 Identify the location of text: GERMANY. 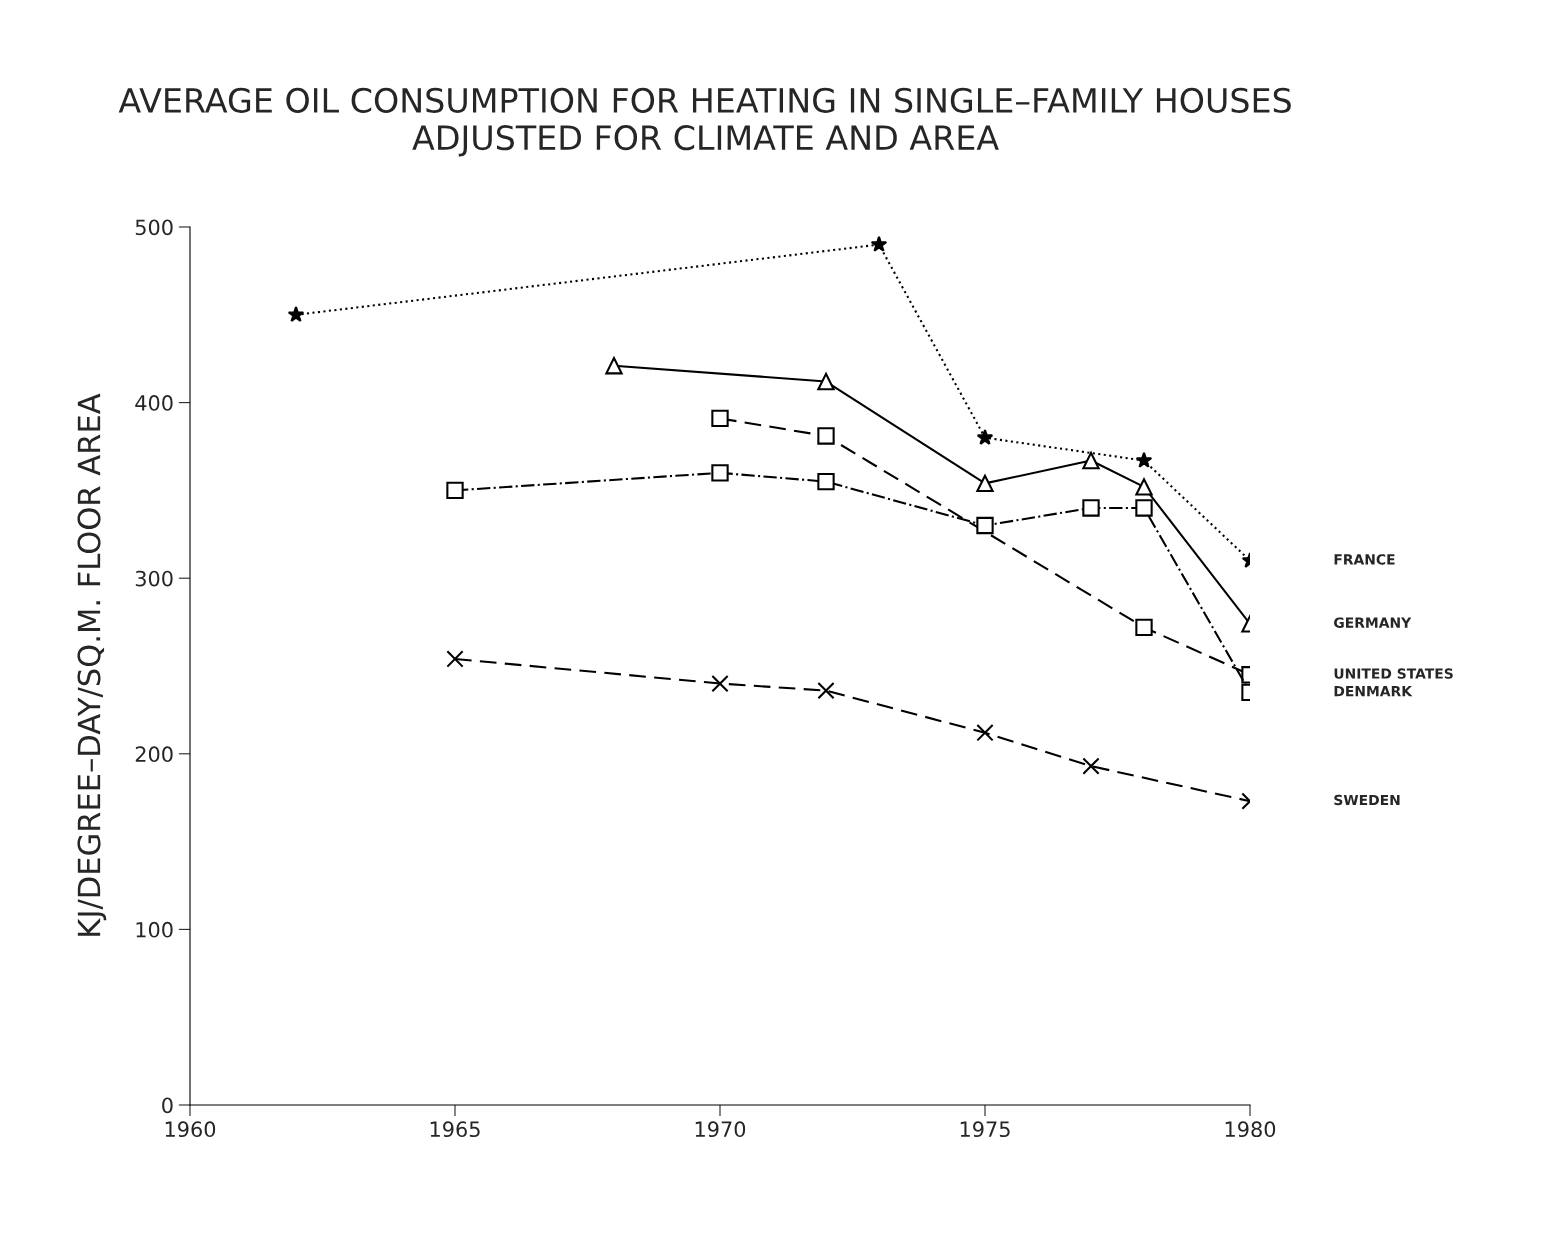
(1373, 622).